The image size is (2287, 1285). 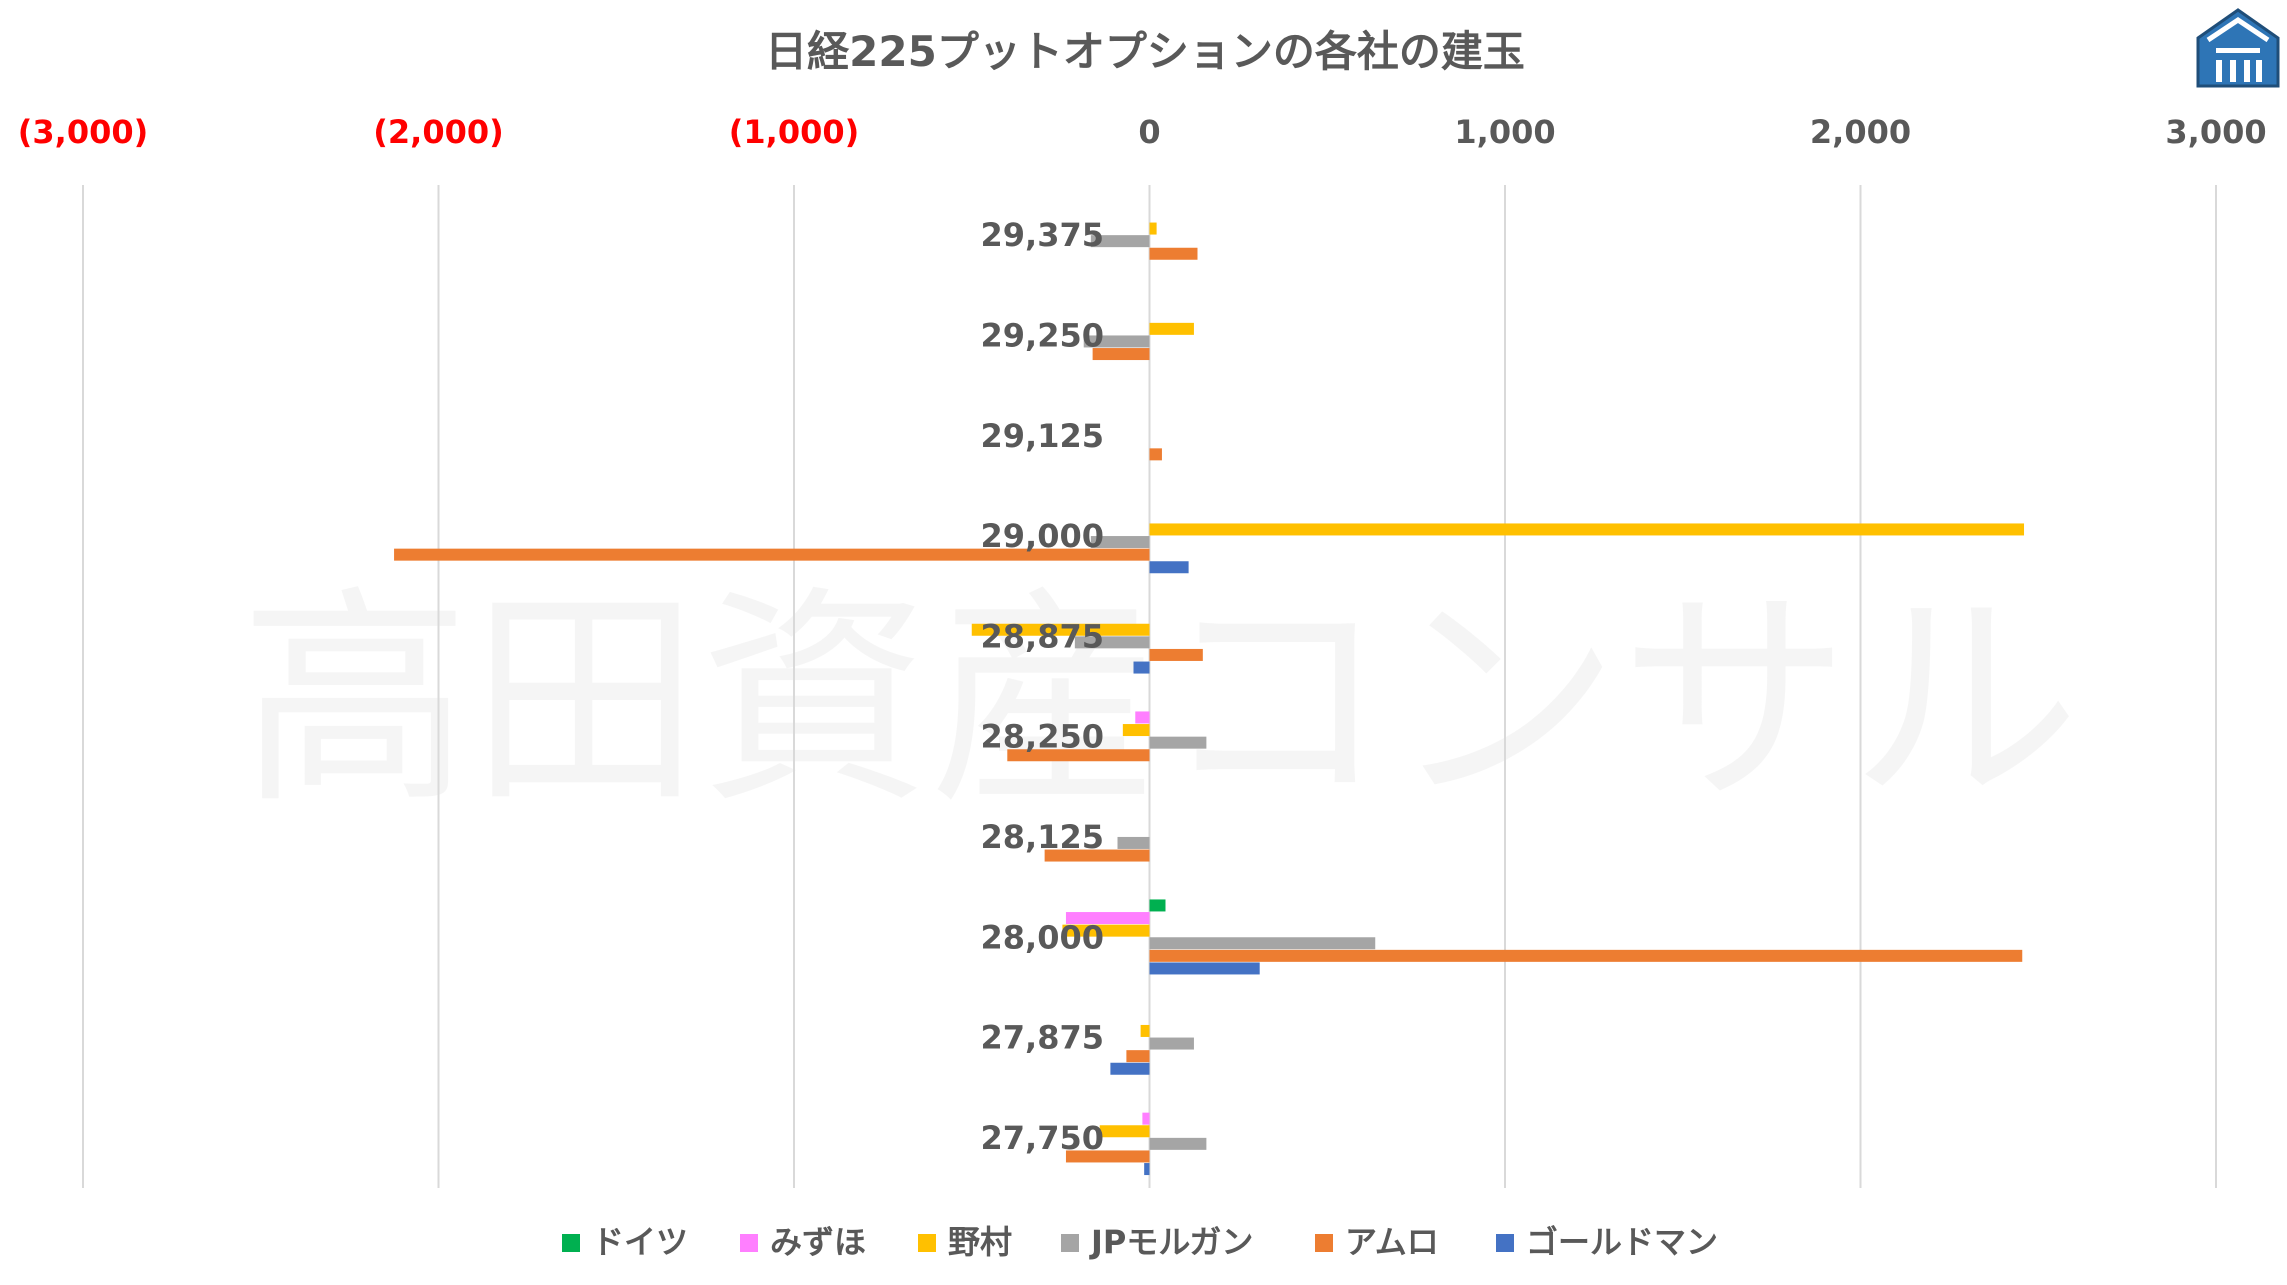 What do you see at coordinates (1042, 737) in the screenshot?
I see `category-label: 28,250` at bounding box center [1042, 737].